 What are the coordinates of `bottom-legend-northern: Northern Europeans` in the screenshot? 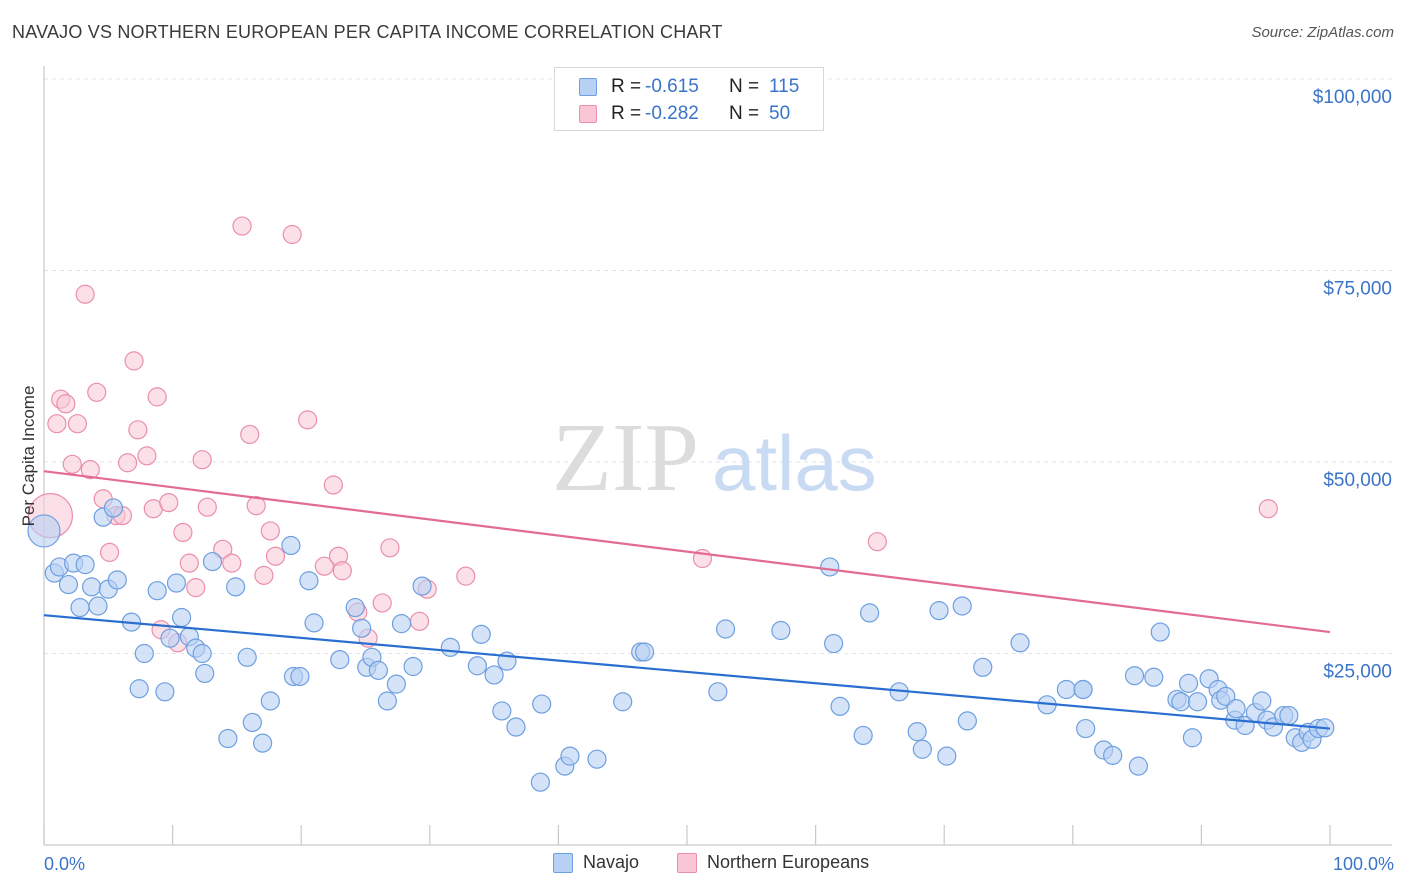 It's located at (773, 862).